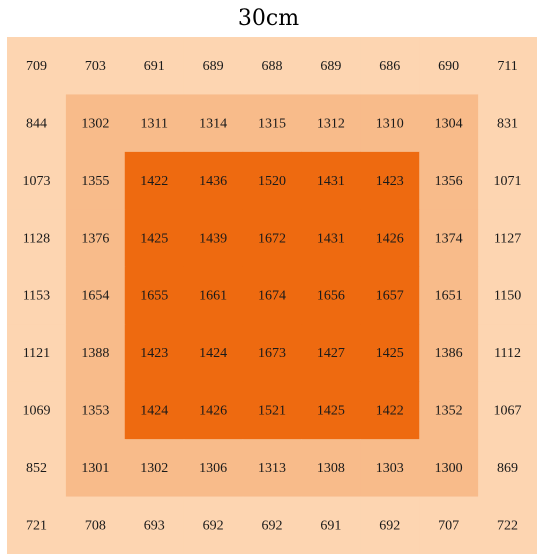  What do you see at coordinates (272, 123) in the screenshot?
I see `cell-value: 1315` at bounding box center [272, 123].